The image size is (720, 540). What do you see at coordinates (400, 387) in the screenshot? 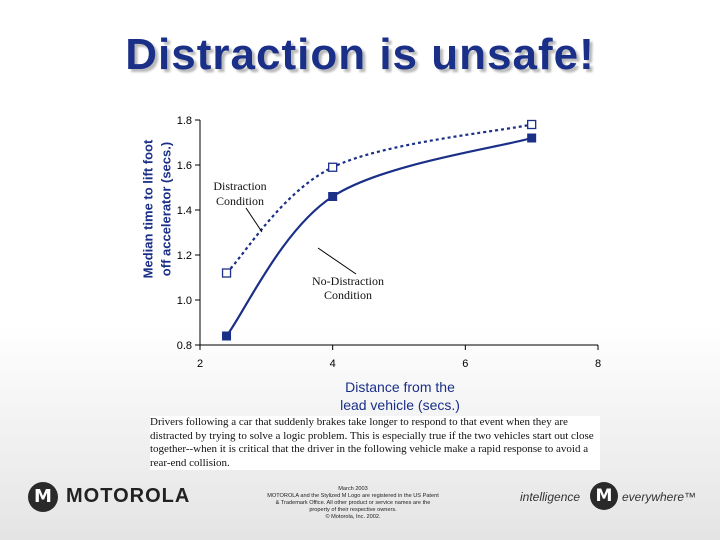
I see `x-axis-label-line-1: Distance from the` at bounding box center [400, 387].